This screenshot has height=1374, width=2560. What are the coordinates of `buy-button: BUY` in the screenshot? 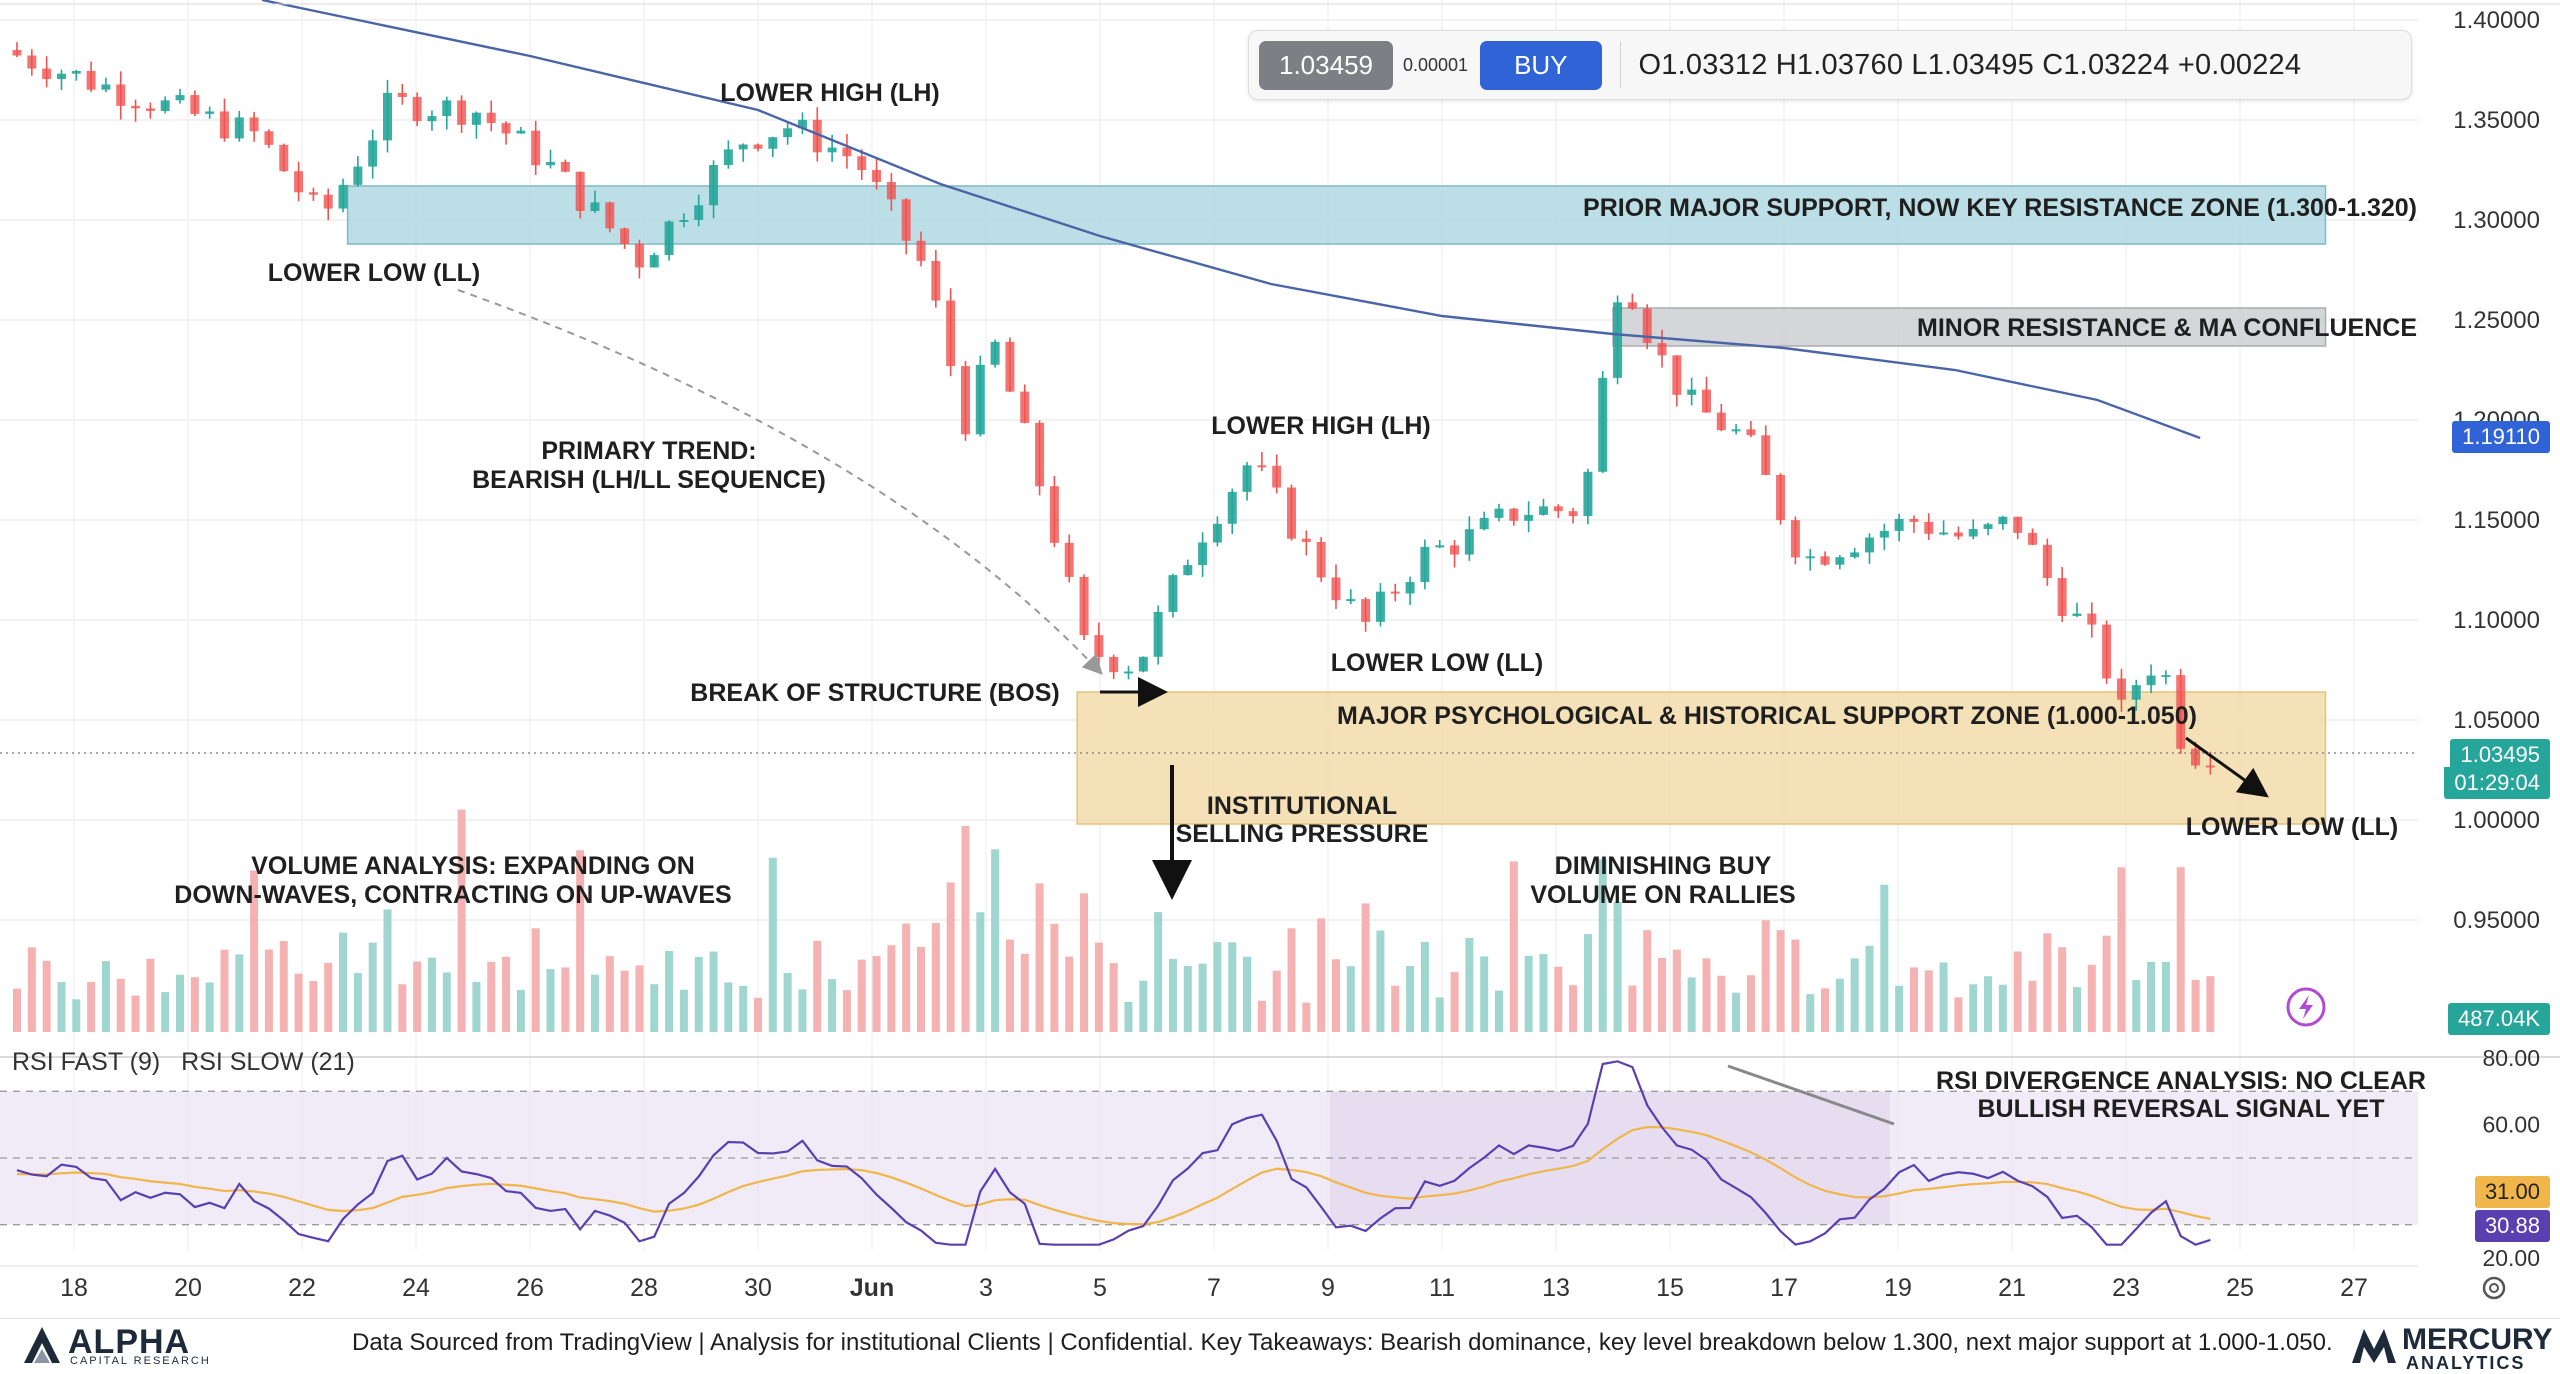 It's located at (1541, 65).